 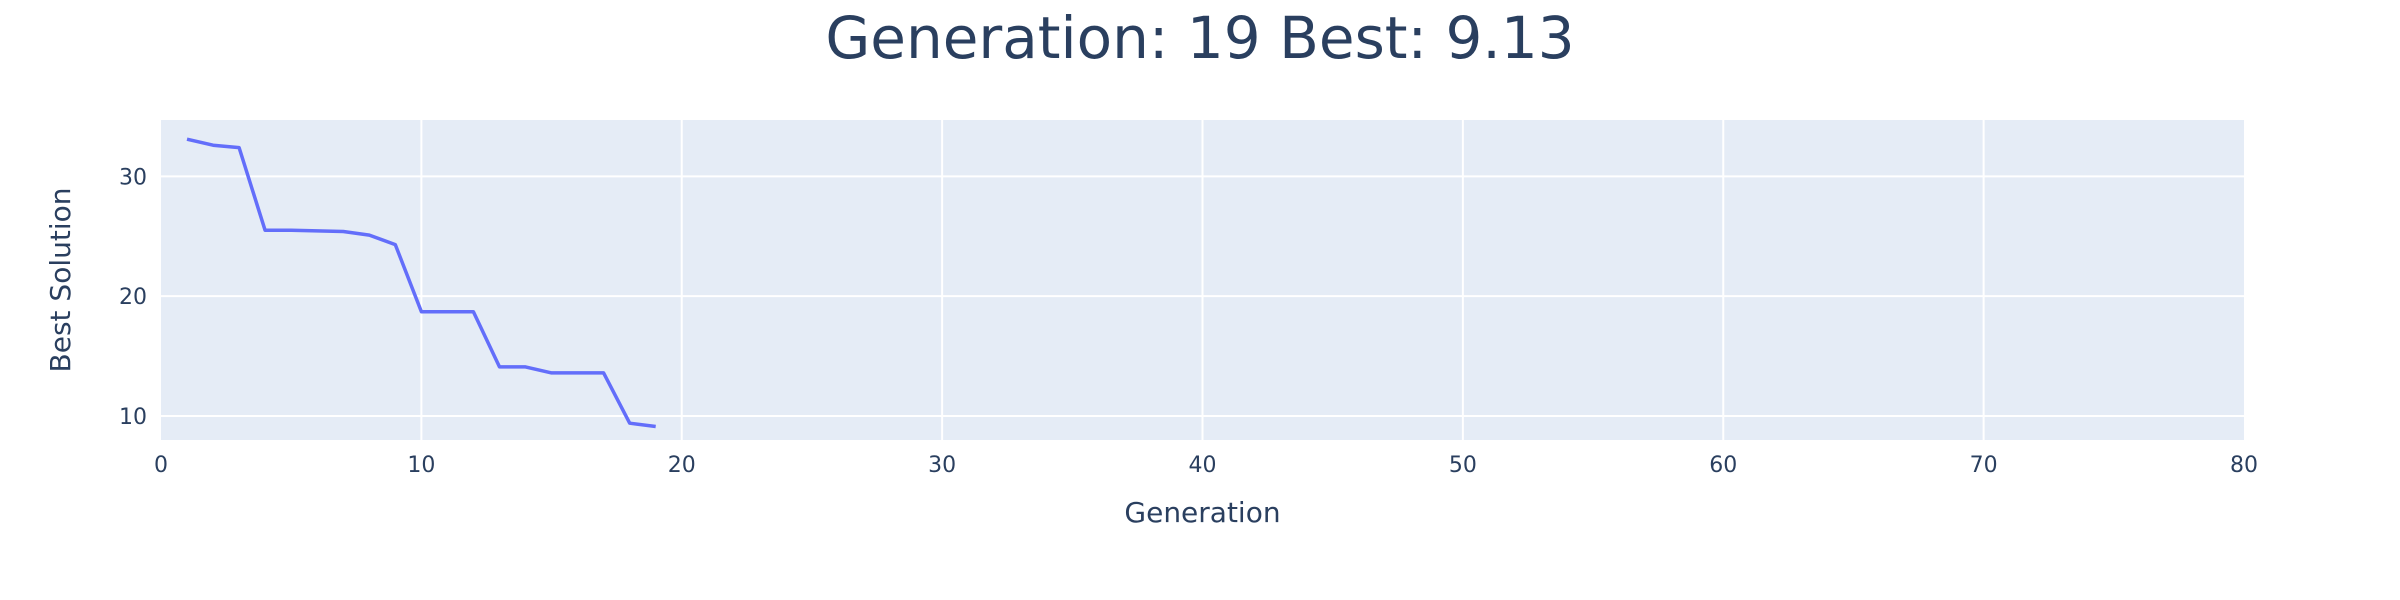 I want to click on x-tick-label: 20, so click(x=682, y=465).